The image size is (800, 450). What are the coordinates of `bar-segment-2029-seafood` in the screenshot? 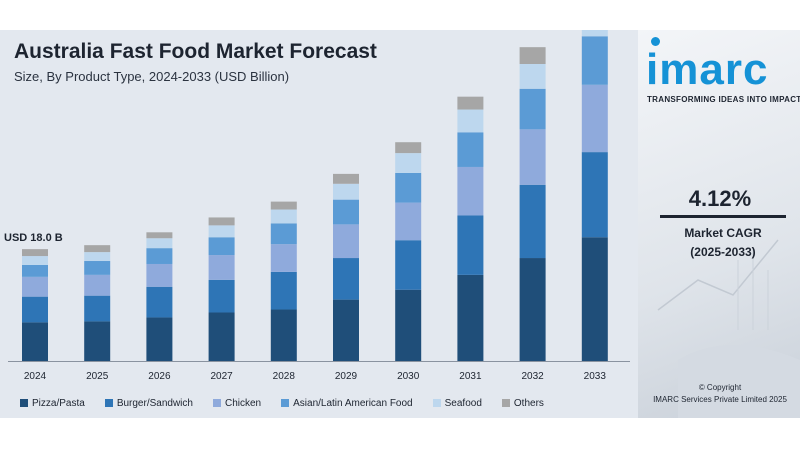 It's located at (346, 191).